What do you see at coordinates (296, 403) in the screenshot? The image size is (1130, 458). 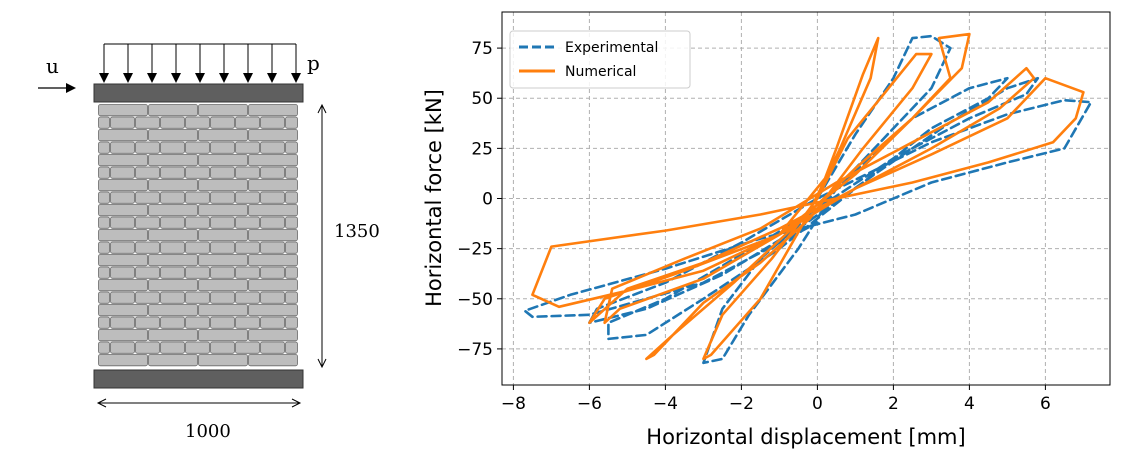 I see `width-arrow-right-icon` at bounding box center [296, 403].